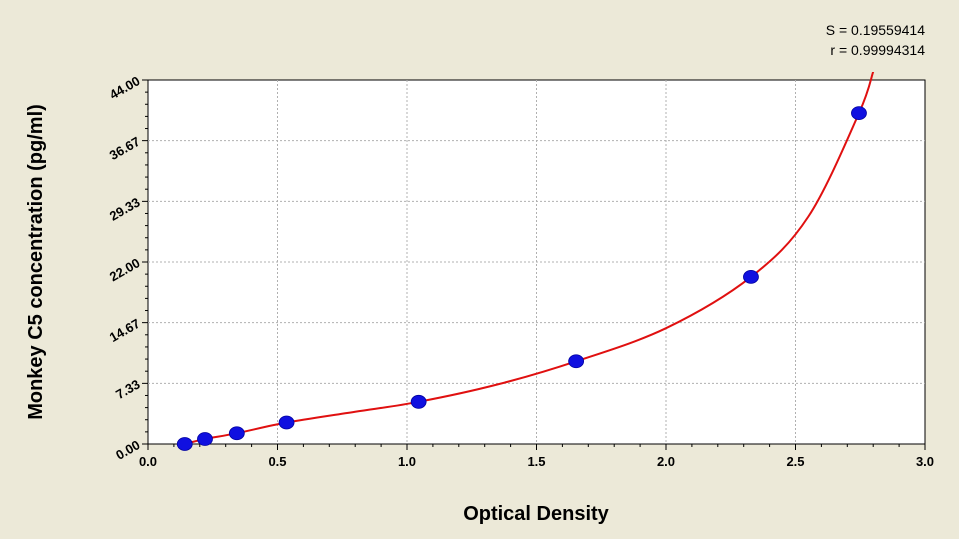 The width and height of the screenshot is (959, 539). Describe the element at coordinates (125, 208) in the screenshot. I see `y-tick-label: 29.33` at that location.